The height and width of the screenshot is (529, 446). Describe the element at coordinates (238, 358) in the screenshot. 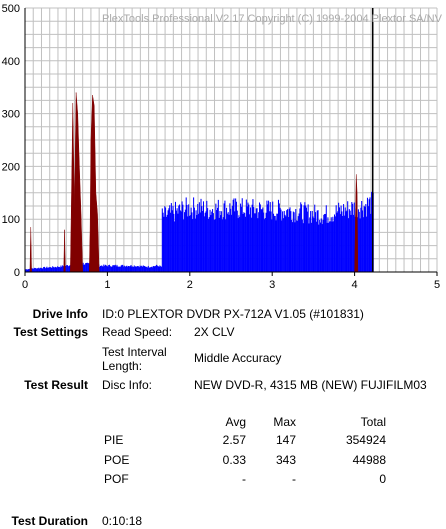

I see `interval-value: Middle Accuracy` at that location.